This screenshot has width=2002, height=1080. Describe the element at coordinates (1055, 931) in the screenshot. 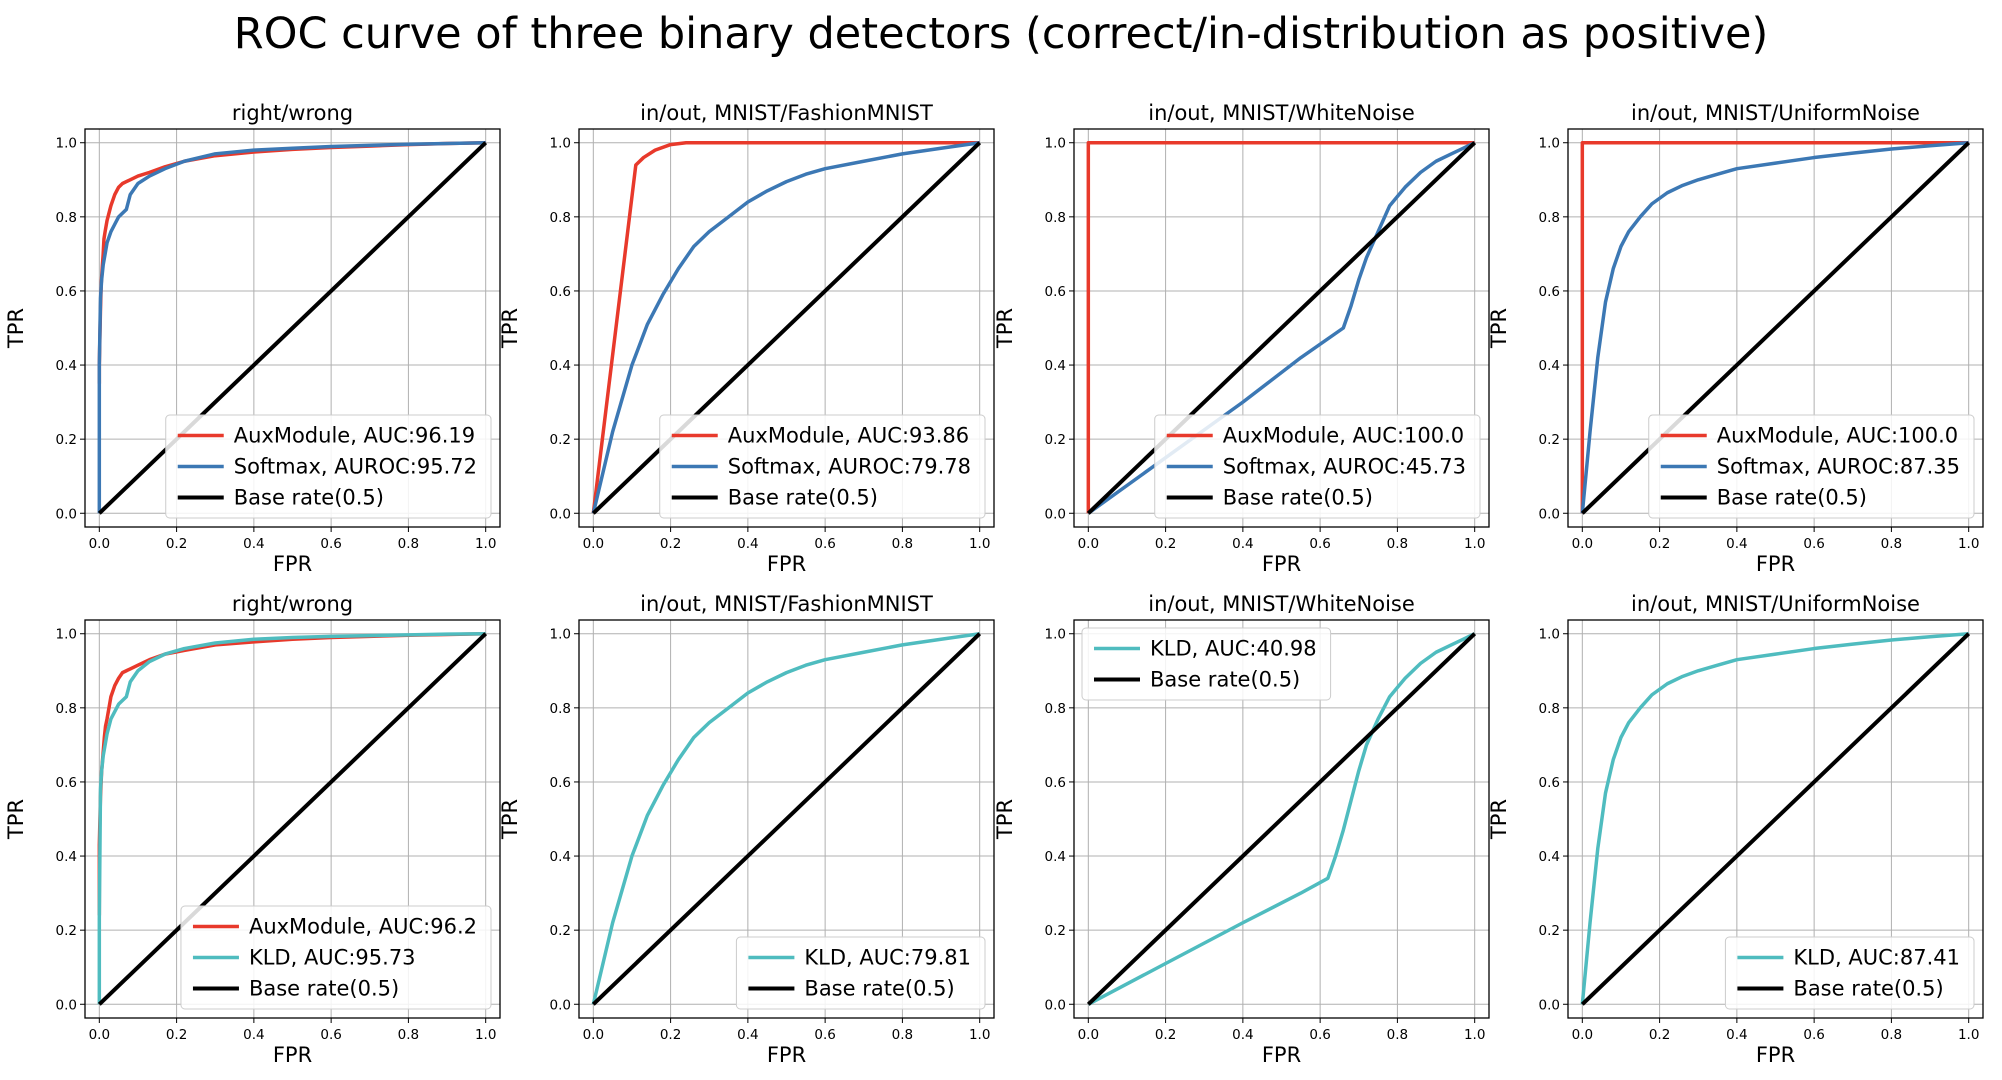

I see `chart-7-ytick-label-1: 0.2` at that location.